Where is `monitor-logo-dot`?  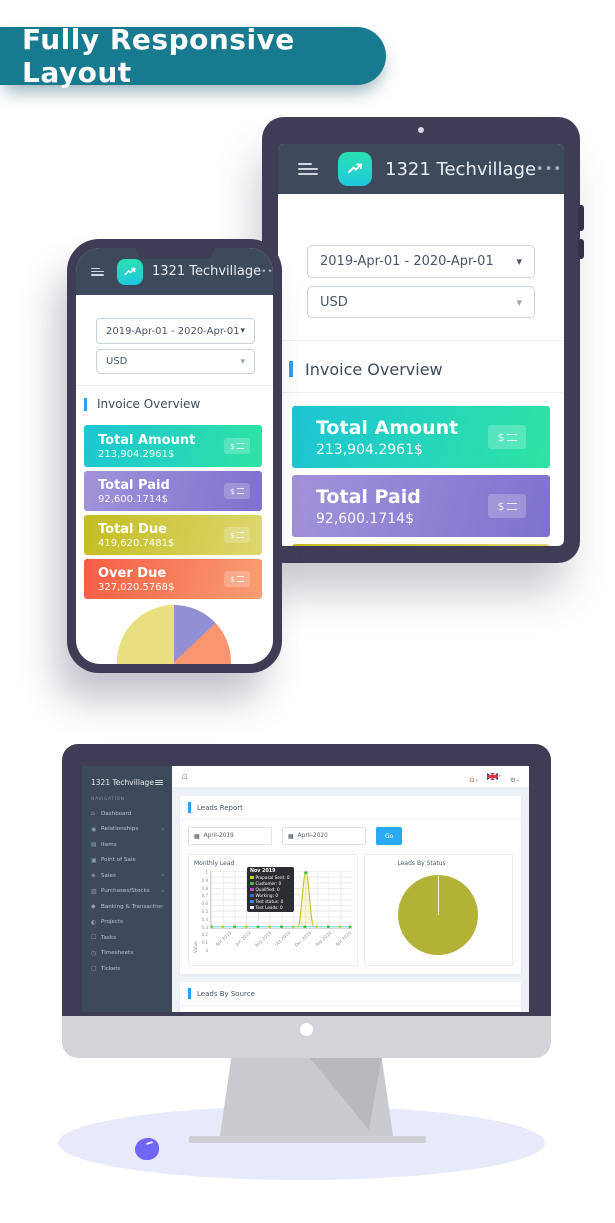 monitor-logo-dot is located at coordinates (306, 1029).